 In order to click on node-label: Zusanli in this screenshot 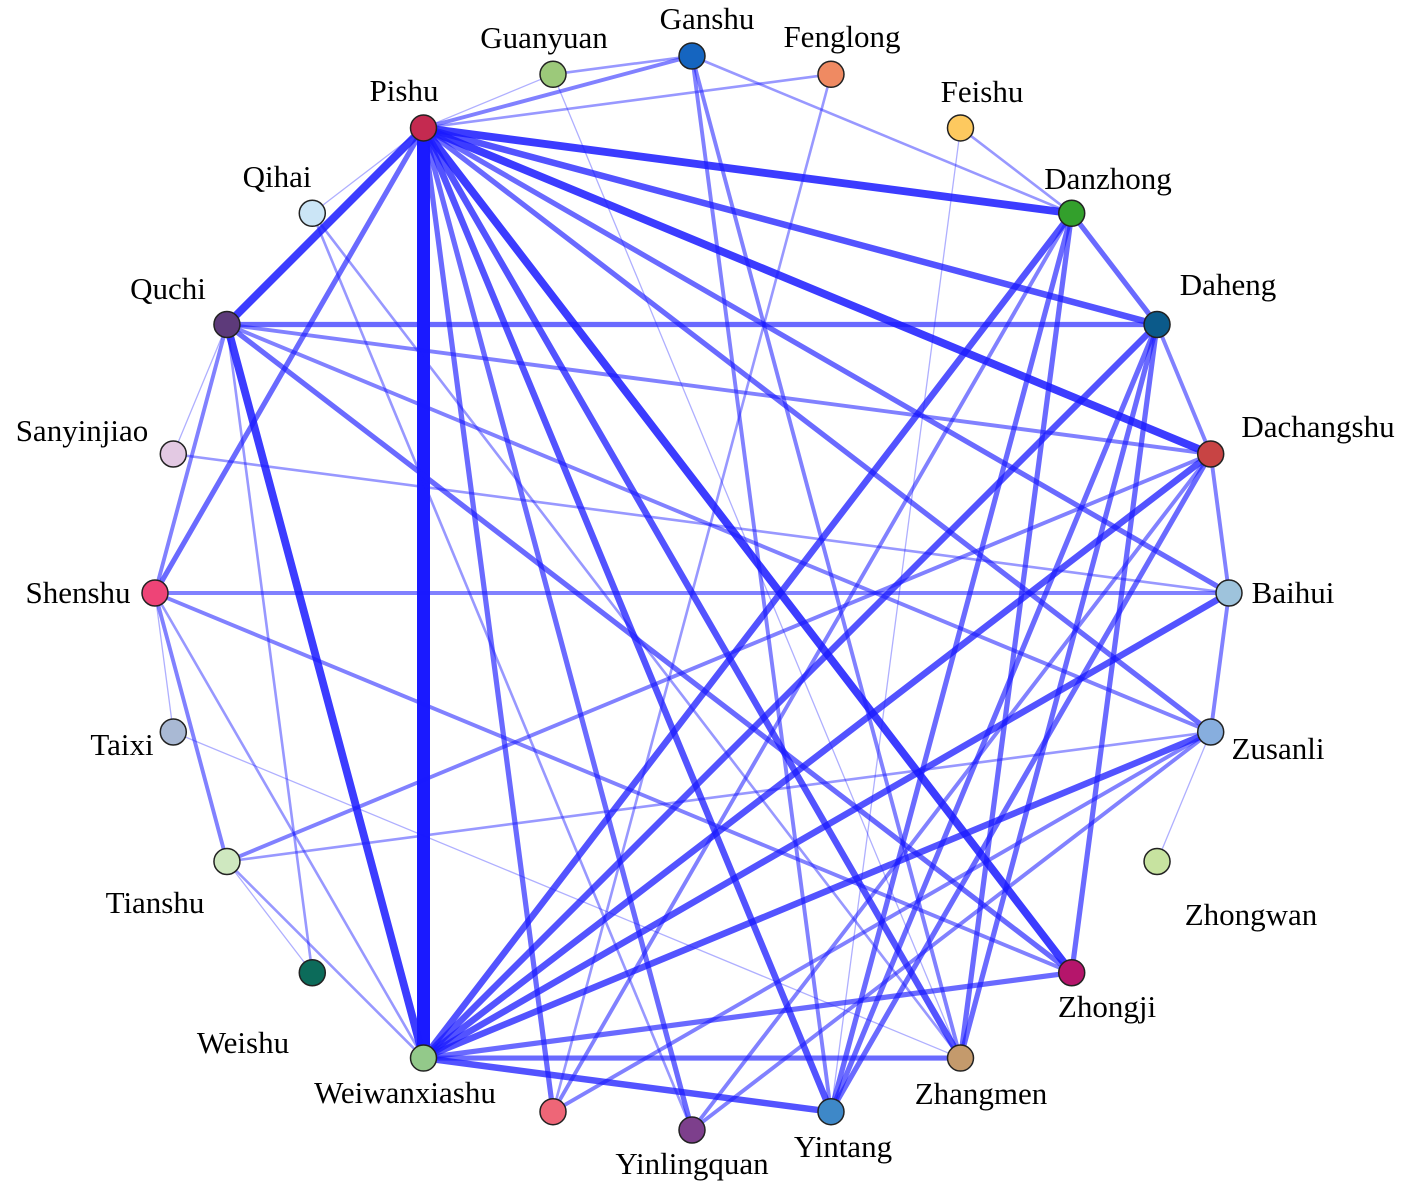, I will do `click(1278, 748)`.